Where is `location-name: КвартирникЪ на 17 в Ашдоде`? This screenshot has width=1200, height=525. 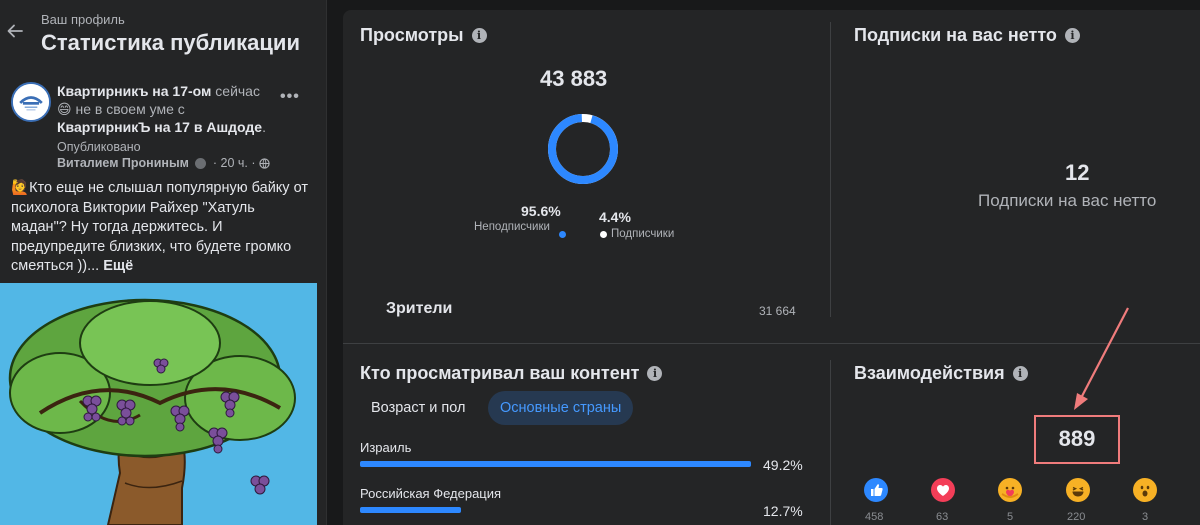 location-name: КвартирникЪ на 17 в Ашдоде is located at coordinates (160, 127).